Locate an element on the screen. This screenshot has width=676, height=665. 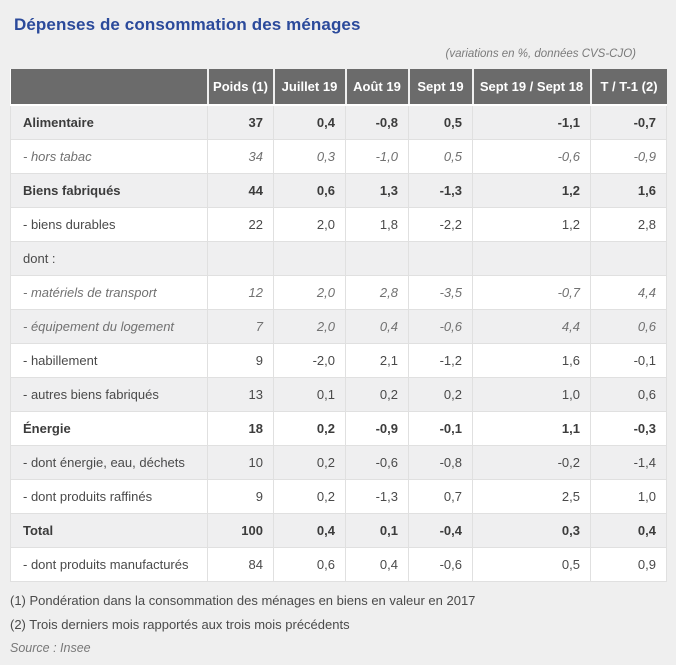
value-cell: 1,6 is located at coordinates (628, 190).